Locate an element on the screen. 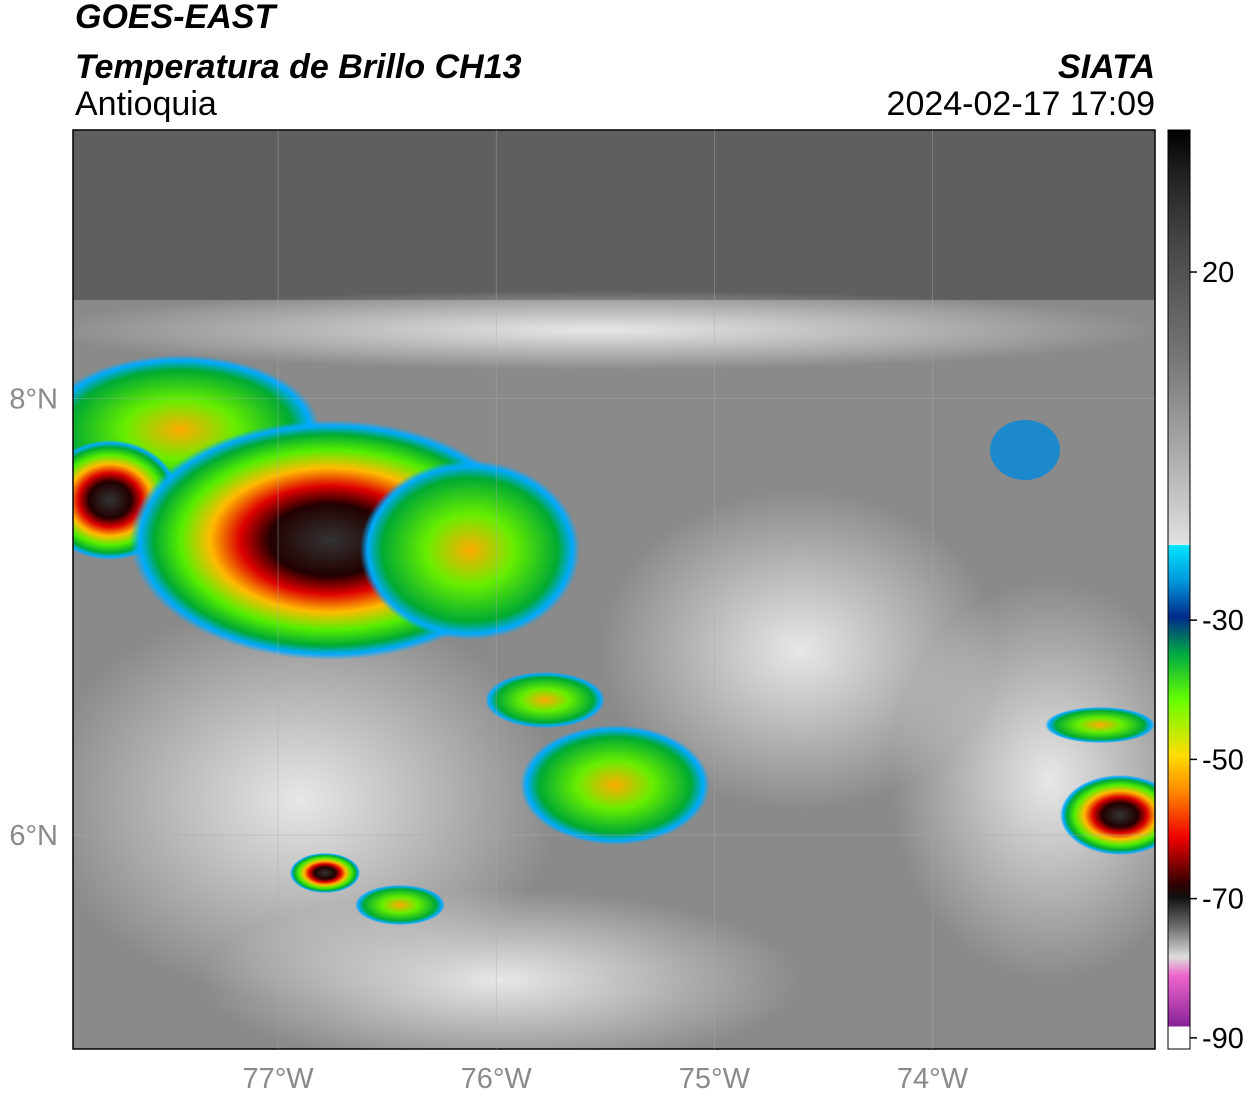  source: SIATA is located at coordinates (1106, 67).